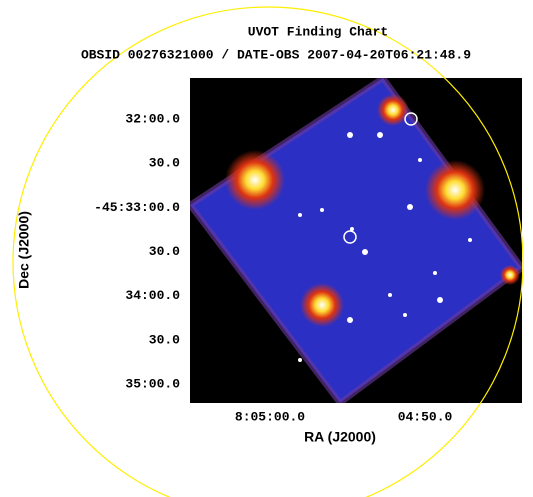 The image size is (533, 497). I want to click on y-tick-label: 34:00.0, so click(152, 295).